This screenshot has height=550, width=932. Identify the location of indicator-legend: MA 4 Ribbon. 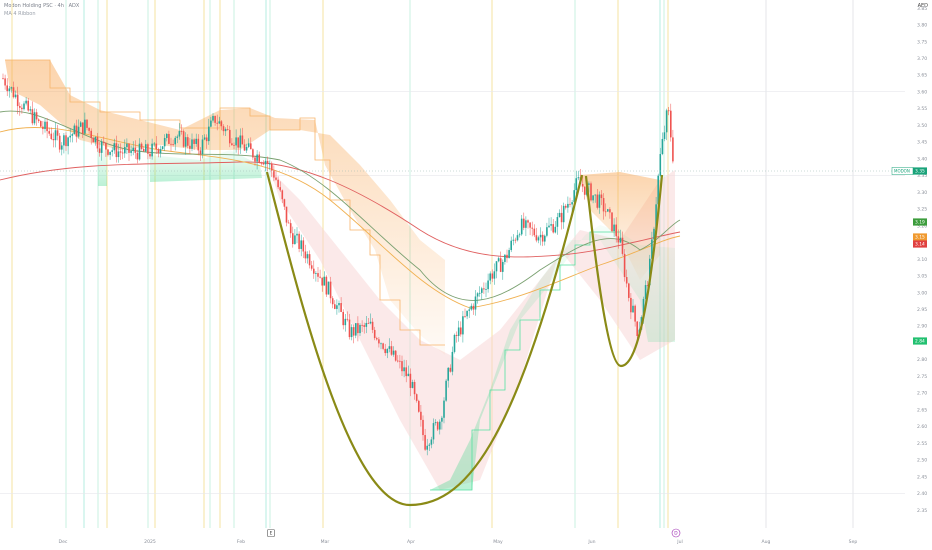
(20, 14).